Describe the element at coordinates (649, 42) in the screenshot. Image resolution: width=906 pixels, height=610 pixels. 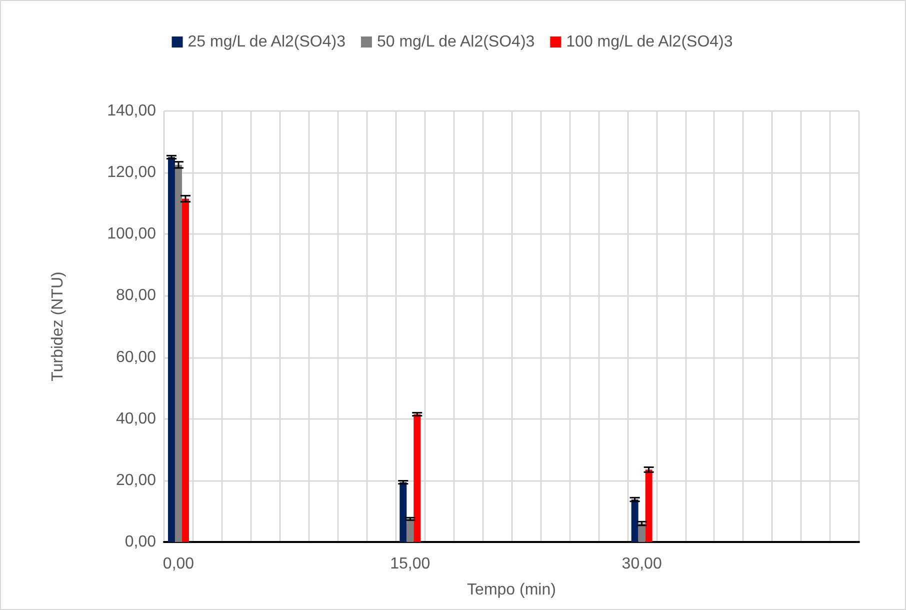
I see `legend-label: 100 mg/L de Al2(SO4)3` at that location.